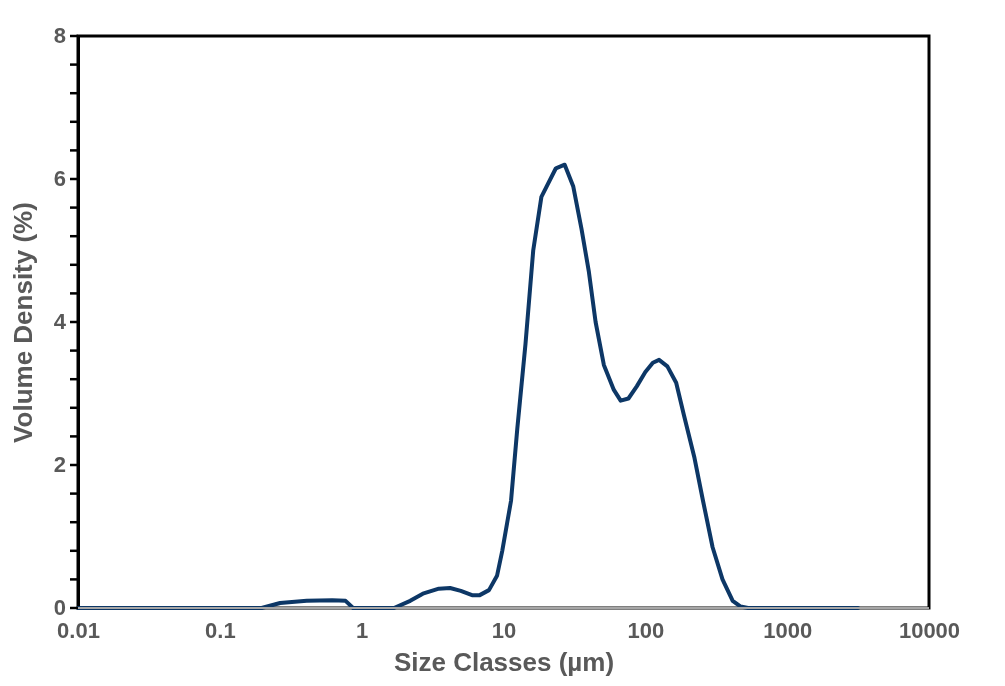 Image resolution: width=1005 pixels, height=686 pixels. I want to click on x-tick-label: 100, so click(646, 630).